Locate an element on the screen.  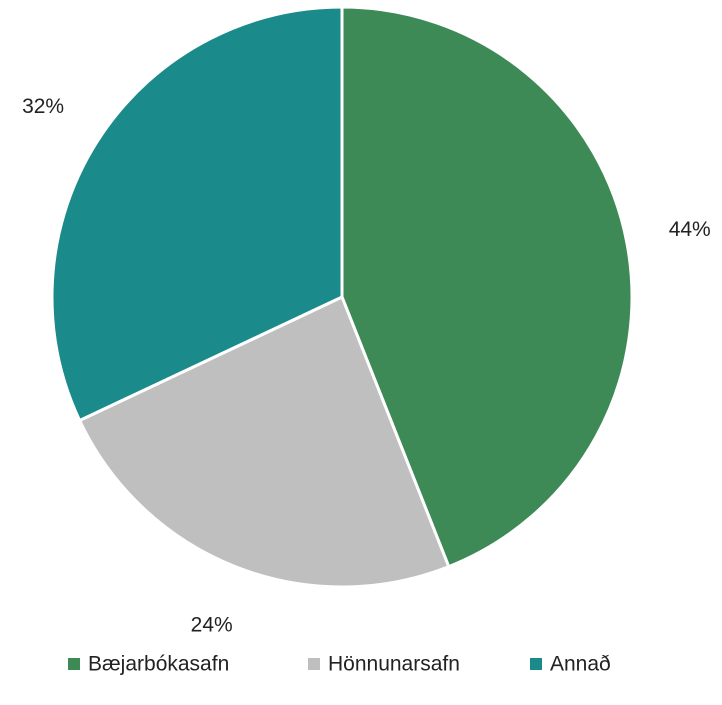
data-label: 24% is located at coordinates (212, 625).